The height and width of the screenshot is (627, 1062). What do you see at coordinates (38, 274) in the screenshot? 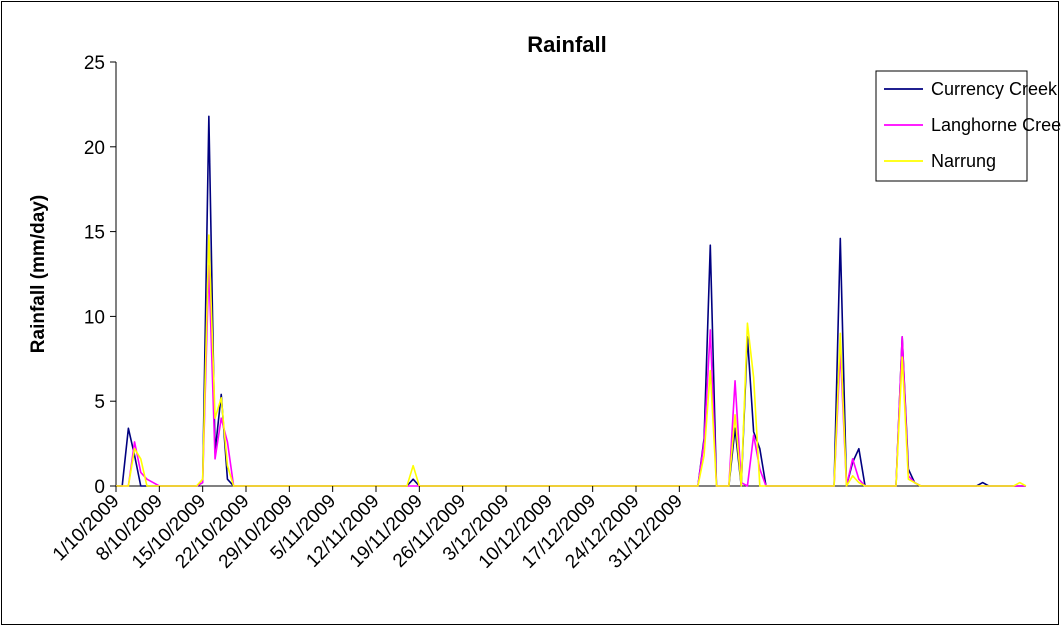
I see `y-axis-label: Rainfall (mm/day)` at bounding box center [38, 274].